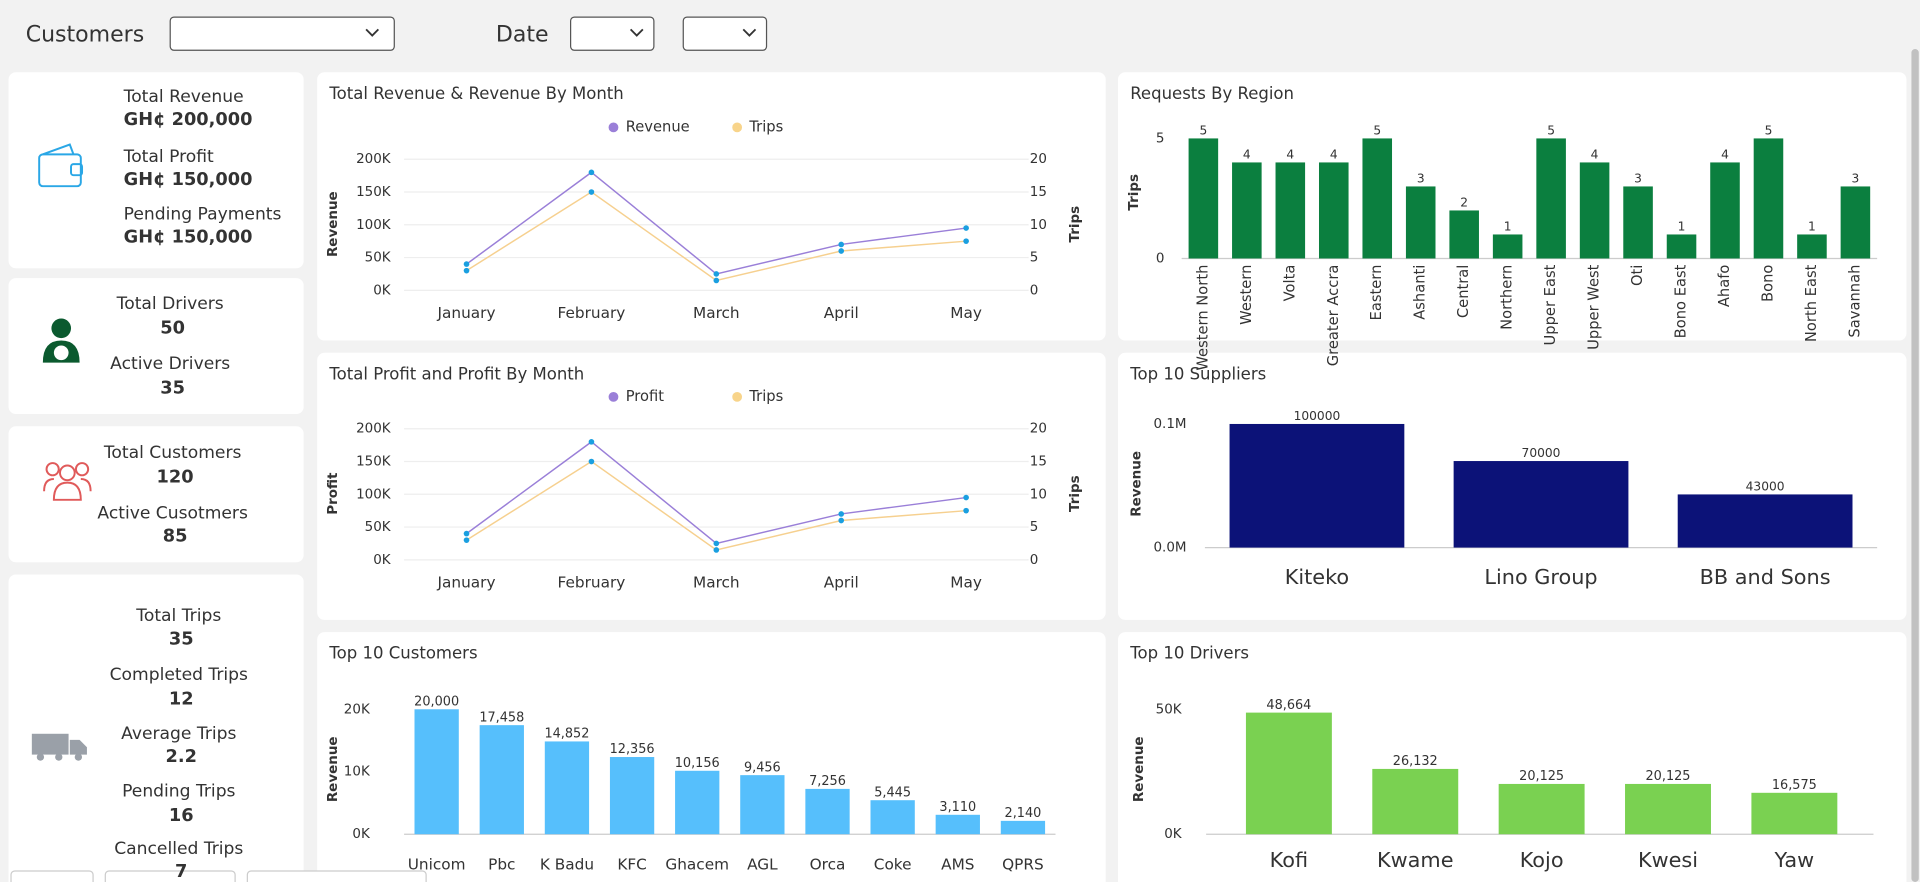 The image size is (1920, 882). Describe the element at coordinates (1038, 159) in the screenshot. I see `y2-tick-label: 20` at that location.